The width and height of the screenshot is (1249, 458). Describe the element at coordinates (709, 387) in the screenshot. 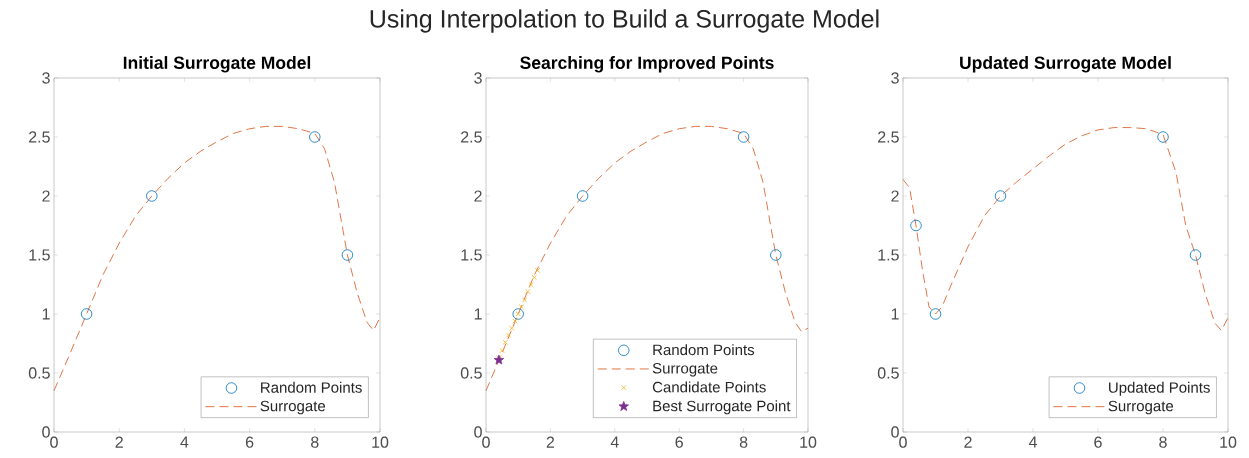

I see `legend-label: Candidate Points` at that location.